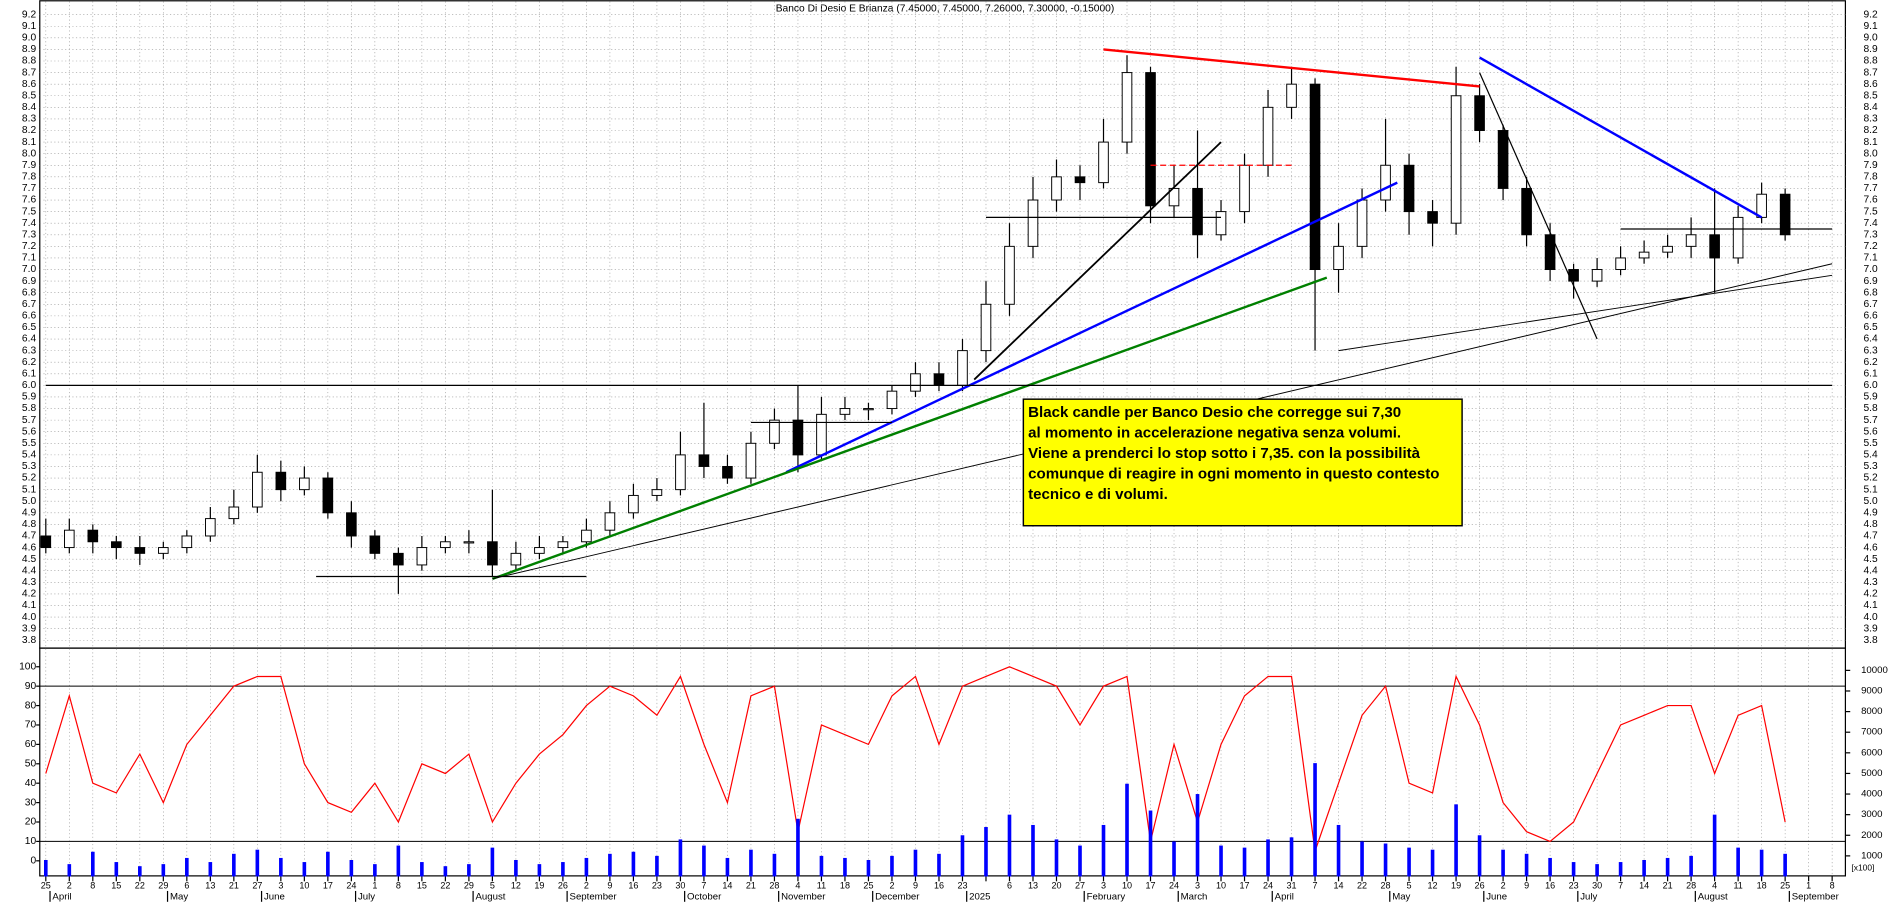 Image resolution: width=1890 pixels, height=902 pixels. Describe the element at coordinates (61, 897) in the screenshot. I see `month-label: April` at that location.